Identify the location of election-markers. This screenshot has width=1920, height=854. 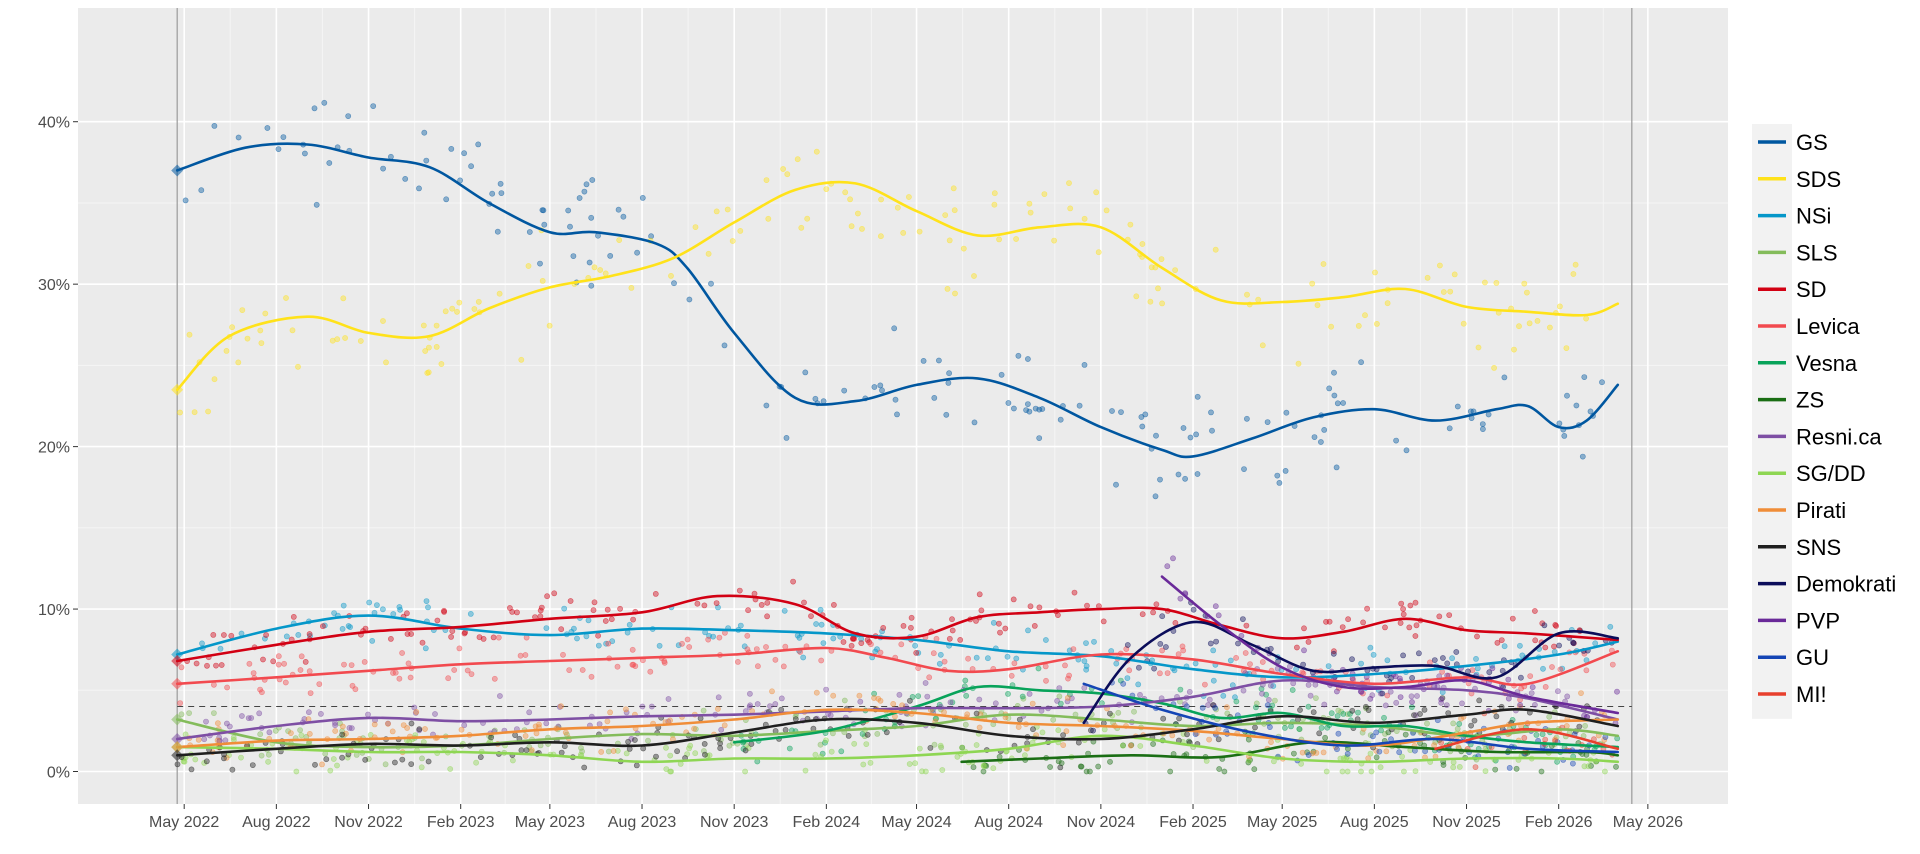
(177, 463).